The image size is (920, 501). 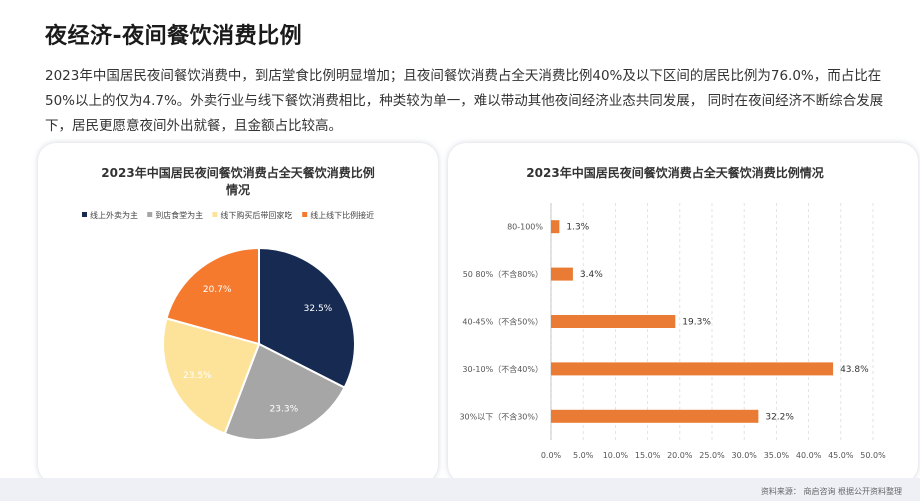 What do you see at coordinates (696, 323) in the screenshot?
I see `bar-value-label: 19.3%` at bounding box center [696, 323].